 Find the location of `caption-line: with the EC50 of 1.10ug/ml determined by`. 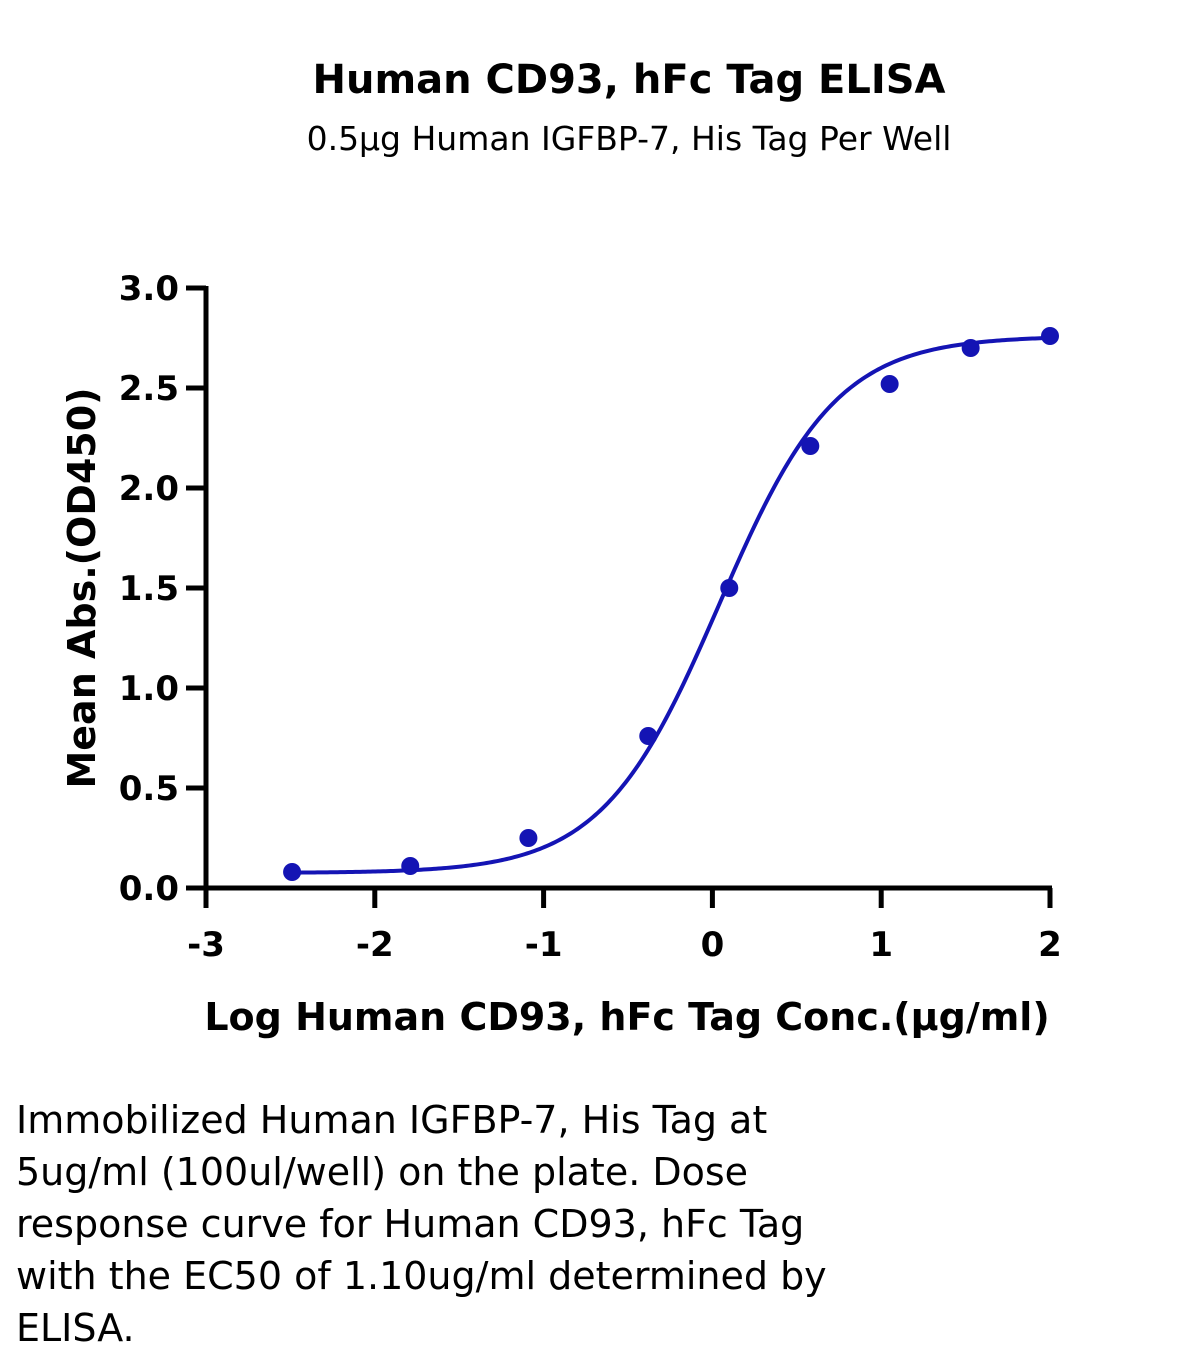

caption-line: with the EC50 of 1.10ug/ml determined by is located at coordinates (421, 1276).